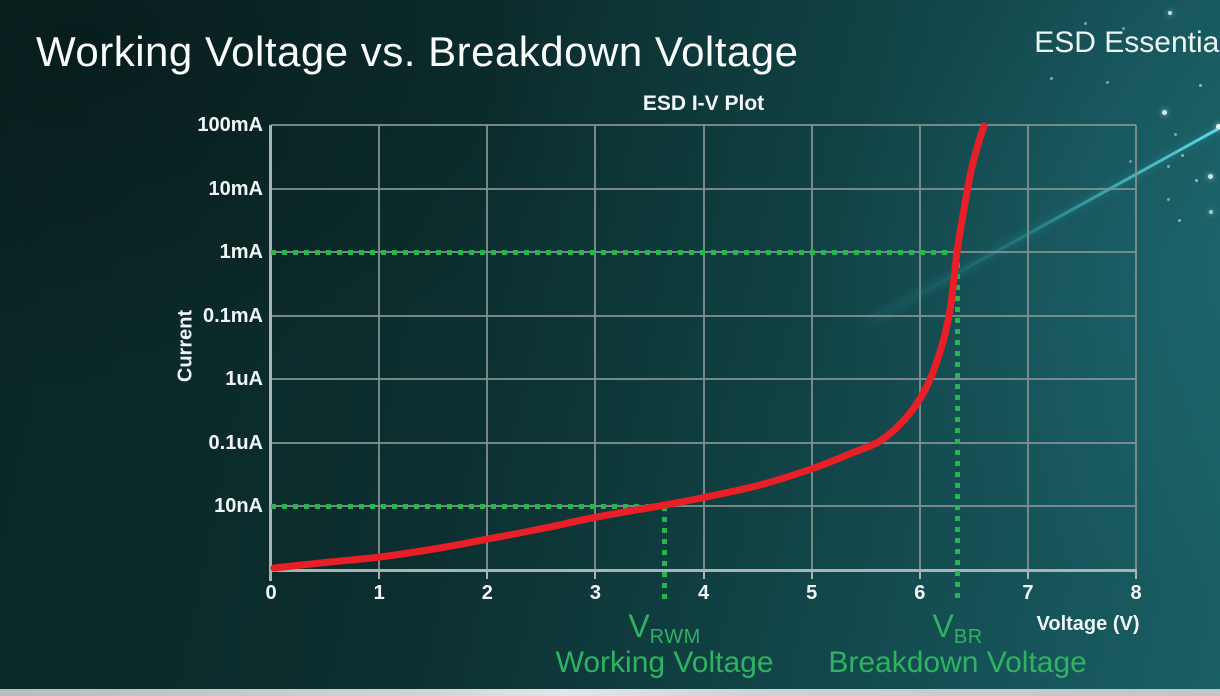  Describe the element at coordinates (703, 593) in the screenshot. I see `x-tick-label: 4` at that location.